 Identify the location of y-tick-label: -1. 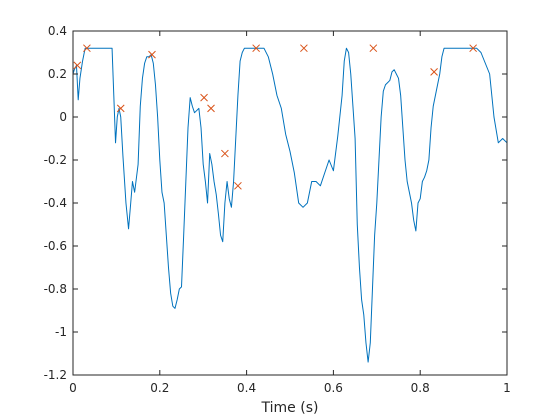
(61, 332).